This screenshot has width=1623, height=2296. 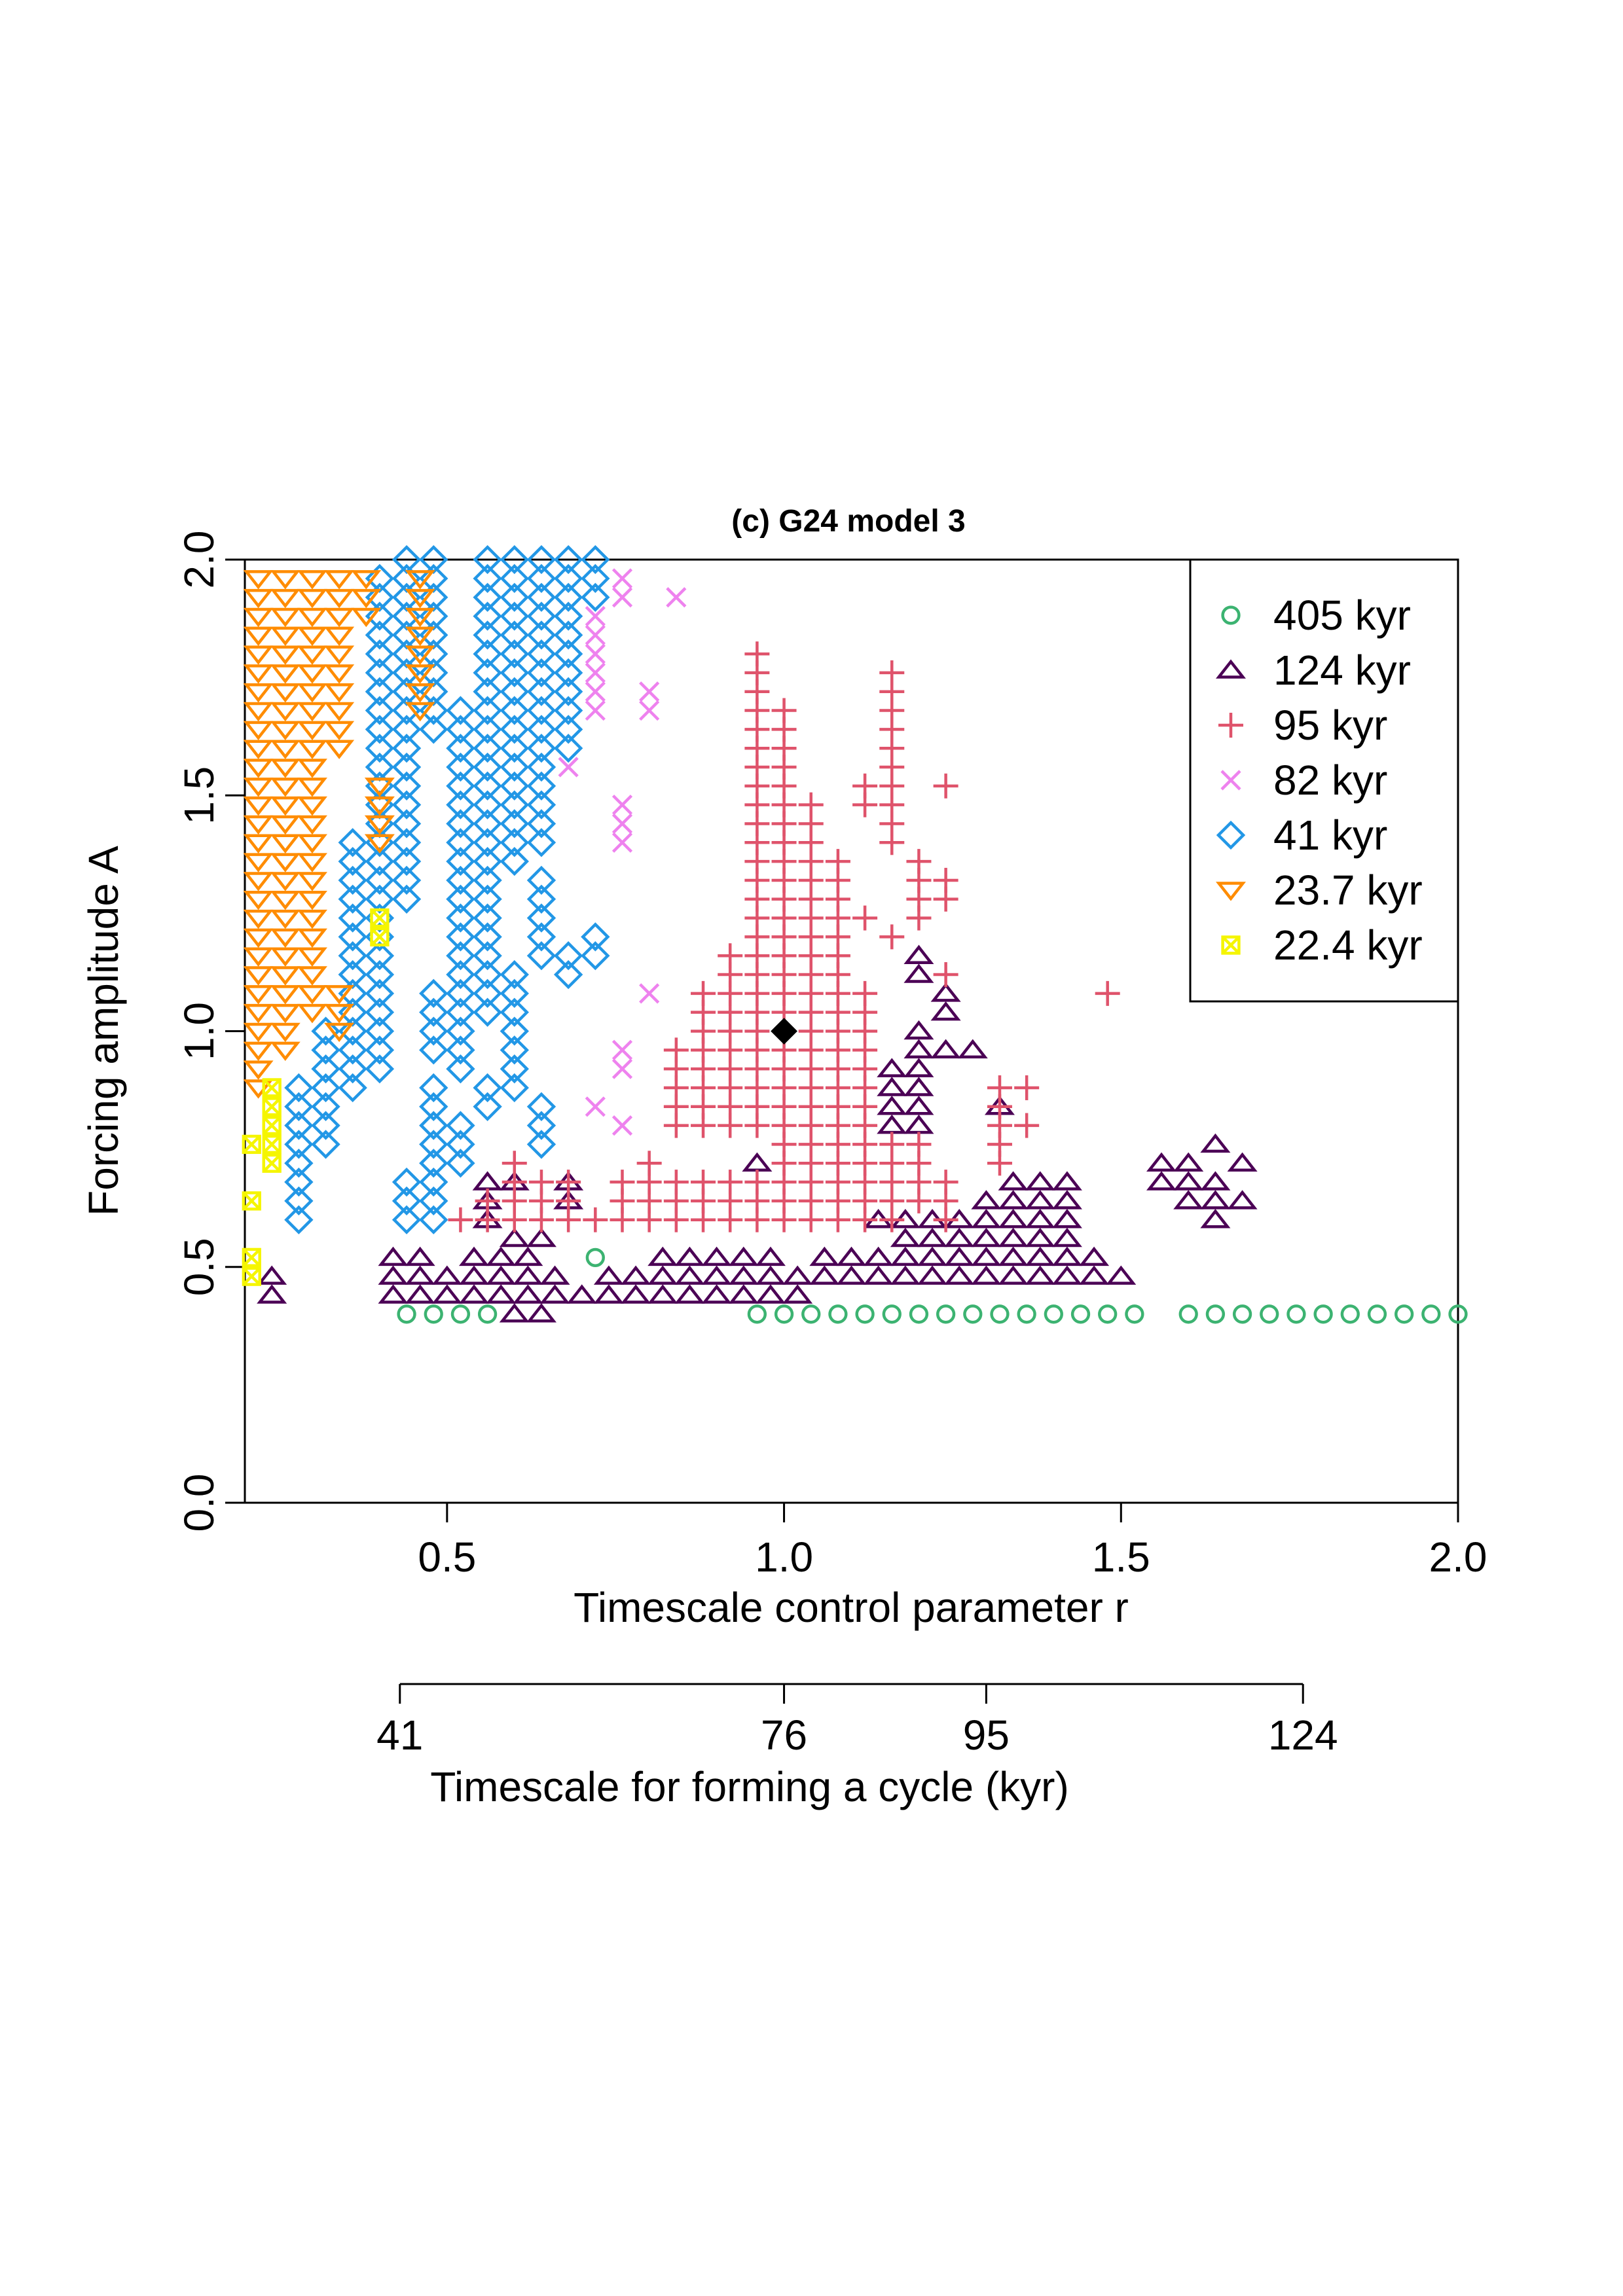 I want to click on y-tick-label: 1.0, so click(x=199, y=1031).